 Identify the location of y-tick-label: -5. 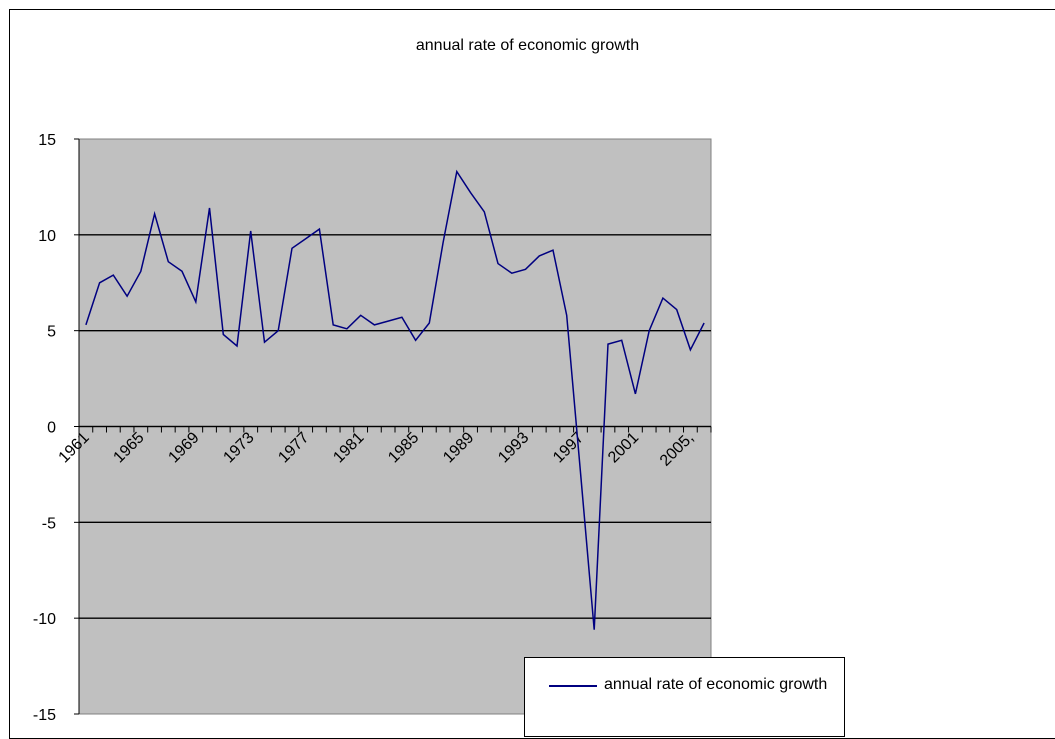
(49, 523).